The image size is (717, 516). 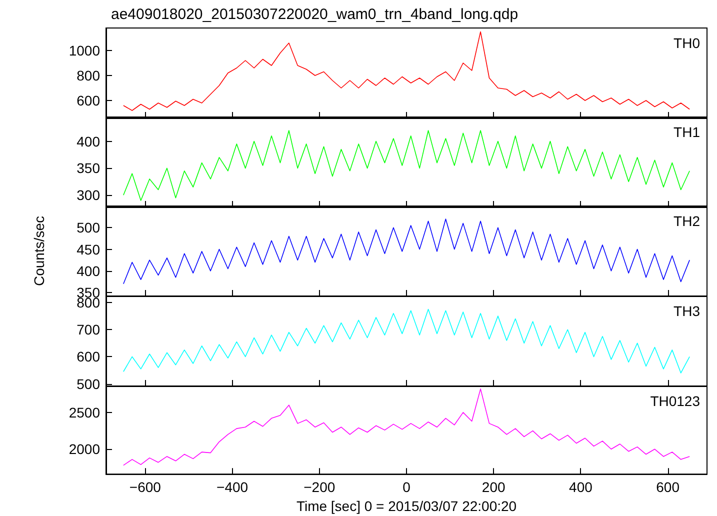 I want to click on x-tick-label: 200, so click(x=494, y=487).